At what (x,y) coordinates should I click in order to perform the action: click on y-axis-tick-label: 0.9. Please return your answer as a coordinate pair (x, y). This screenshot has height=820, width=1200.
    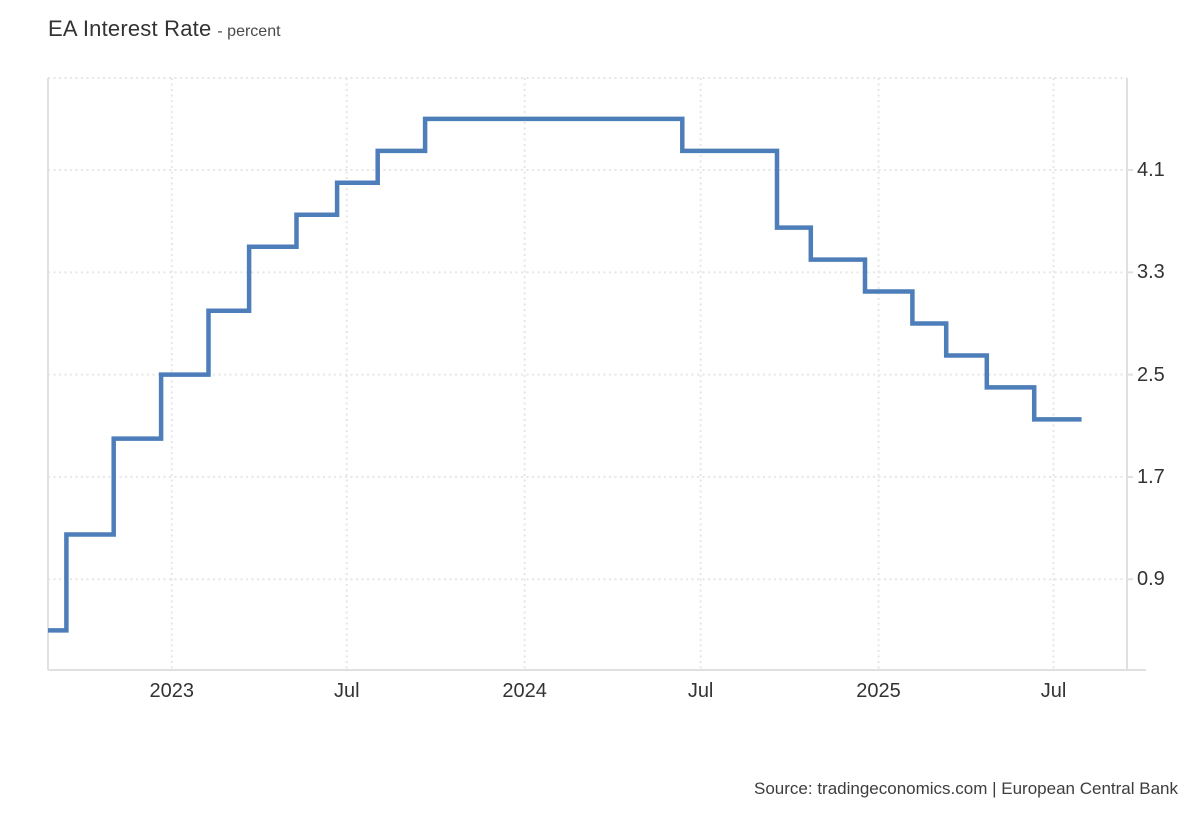
    Looking at the image, I should click on (1151, 579).